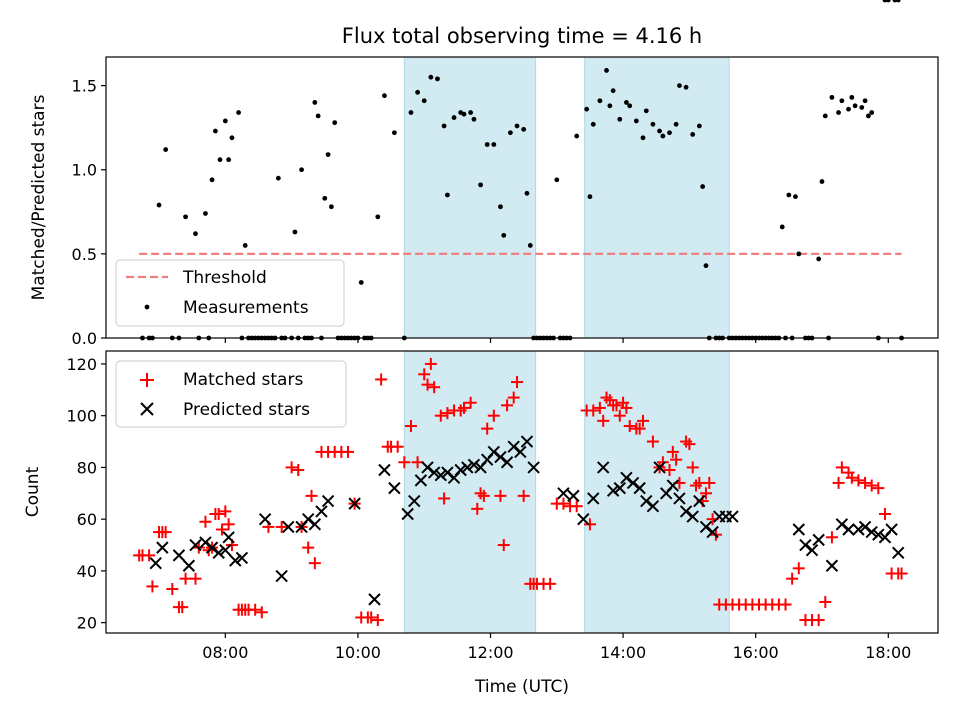  Describe the element at coordinates (87, 467) in the screenshot. I see `y-tick-label: 80` at that location.